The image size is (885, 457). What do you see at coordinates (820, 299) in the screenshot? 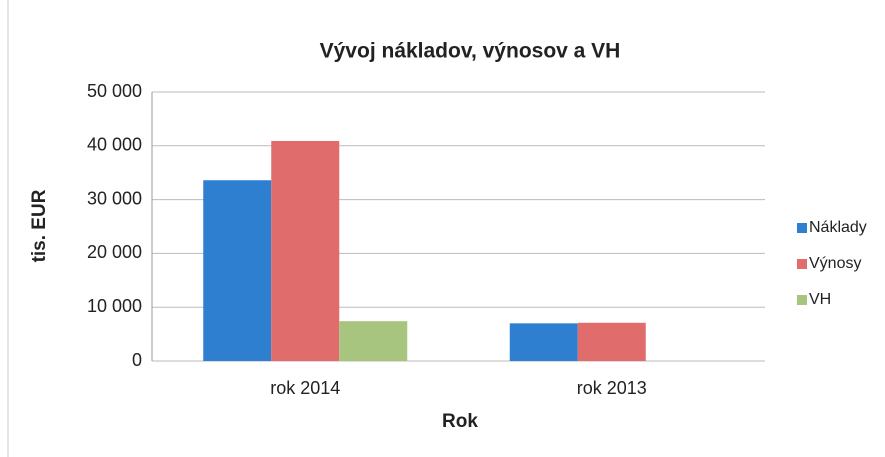
I see `legend-label: VH` at bounding box center [820, 299].